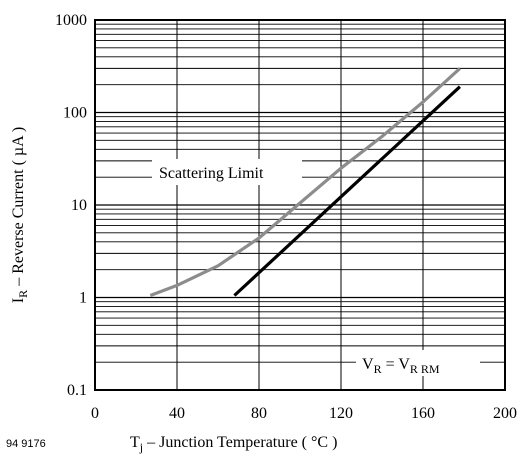 This screenshot has height=459, width=521. I want to click on x-axis-title: Tj – Junction Temperature ( °C ), so click(233, 444).